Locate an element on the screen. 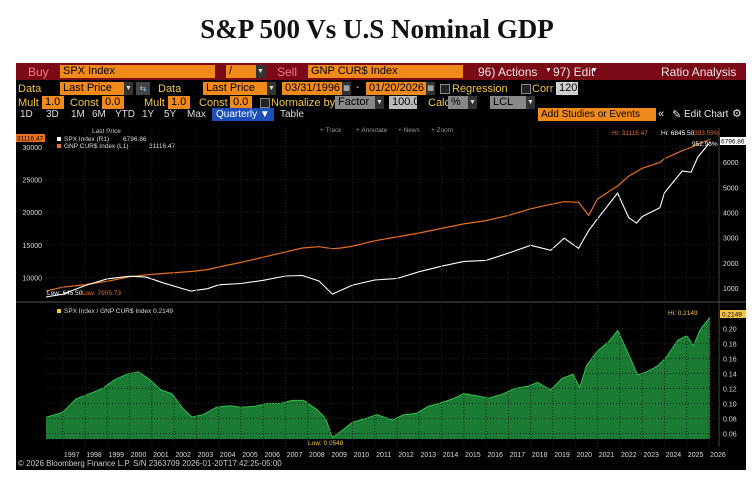  left-last-tag: 31116.47 is located at coordinates (30, 139).